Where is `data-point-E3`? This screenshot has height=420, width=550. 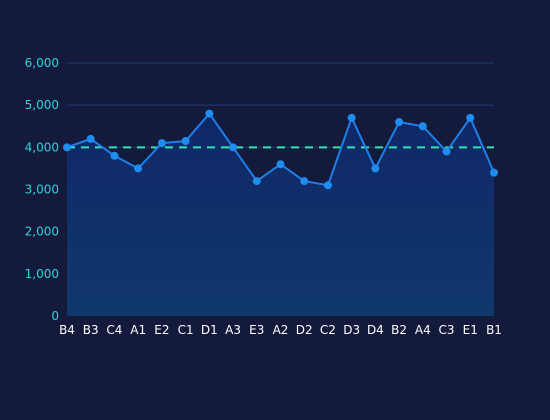 data-point-E3 is located at coordinates (256, 181).